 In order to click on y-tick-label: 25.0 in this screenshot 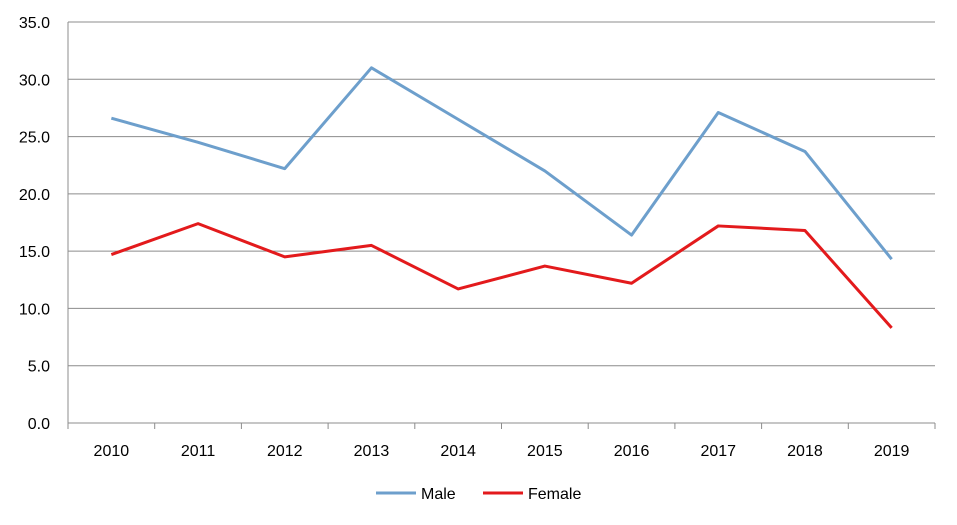, I will do `click(34, 138)`.